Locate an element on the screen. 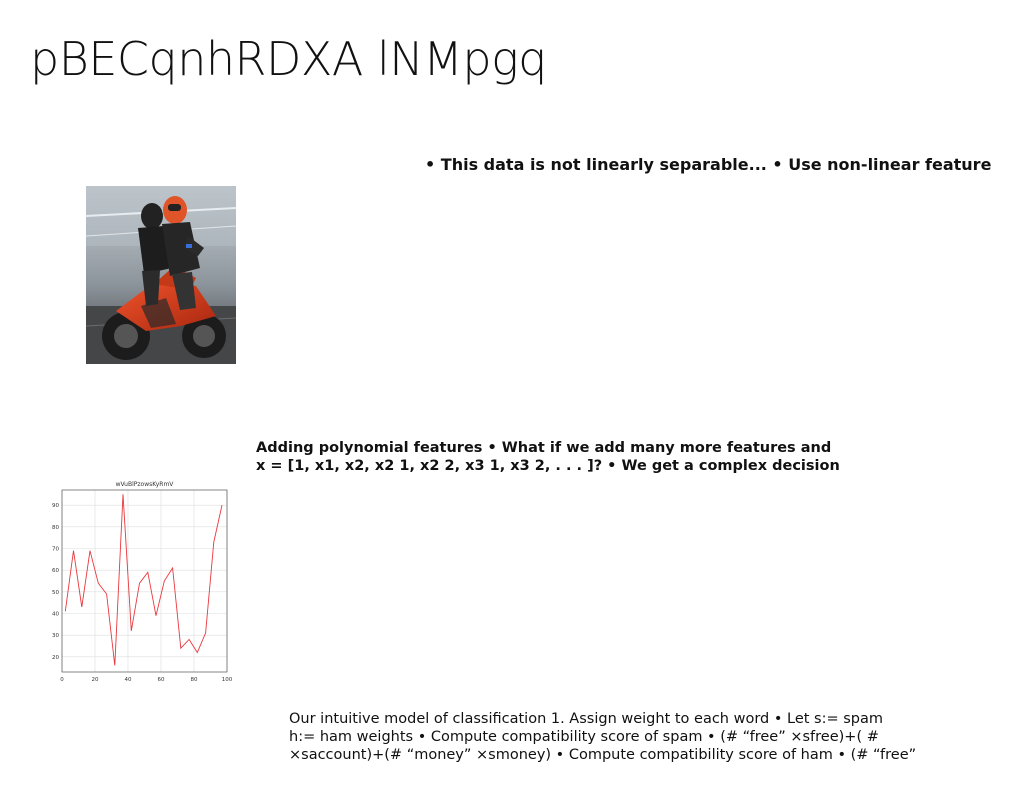 This screenshot has height=788, width=1024. x-tick-label: 100 is located at coordinates (227, 680).